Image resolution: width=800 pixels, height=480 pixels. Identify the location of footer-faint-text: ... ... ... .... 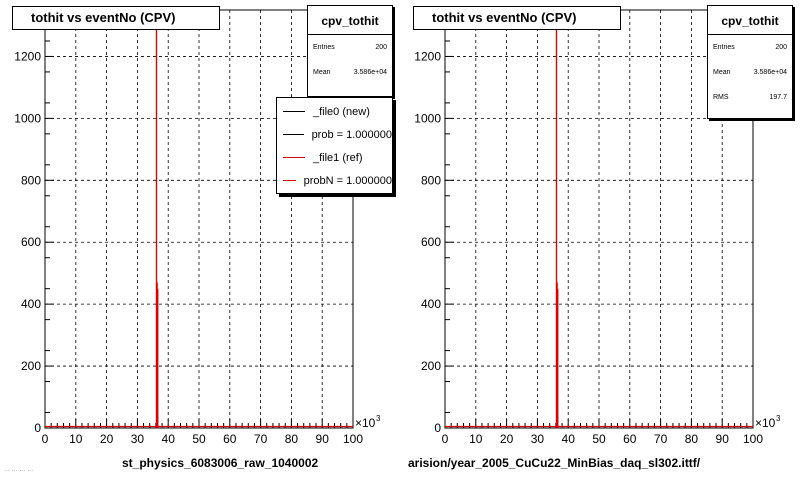
(19, 469).